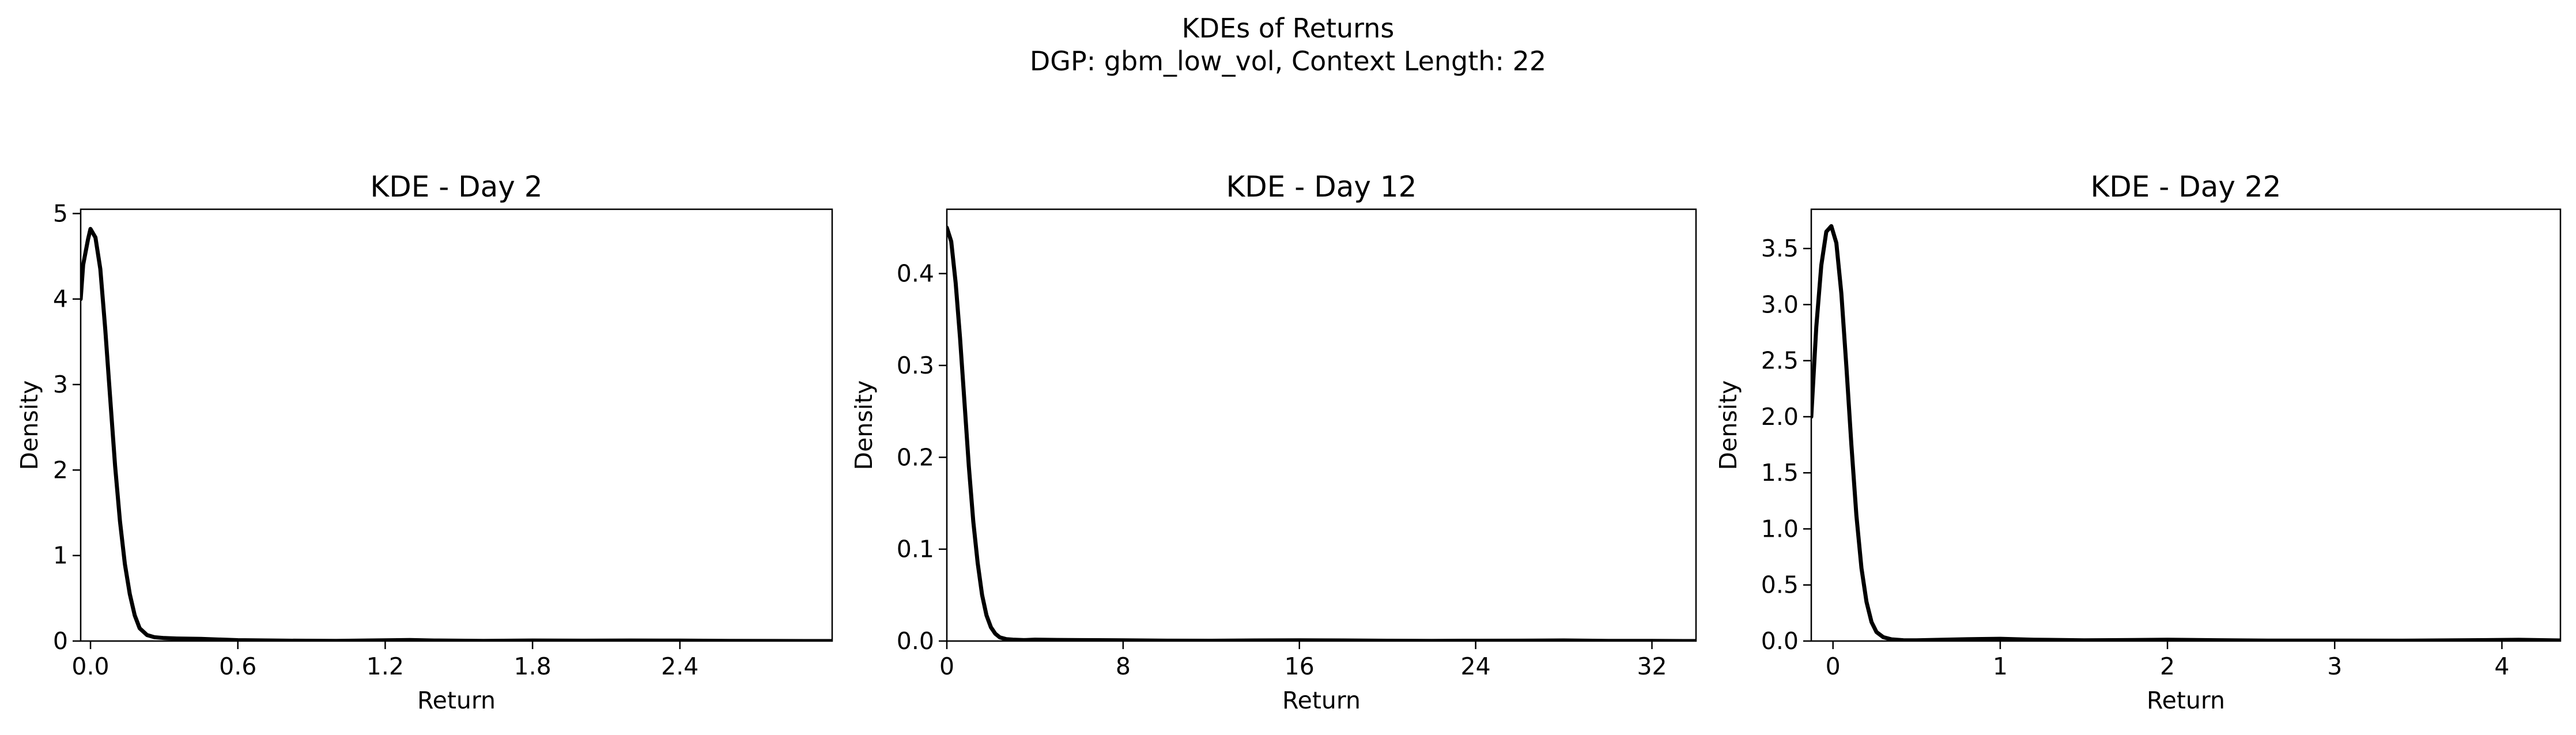 Image resolution: width=2576 pixels, height=735 pixels. I want to click on x-tick-label: 1, so click(2000, 666).